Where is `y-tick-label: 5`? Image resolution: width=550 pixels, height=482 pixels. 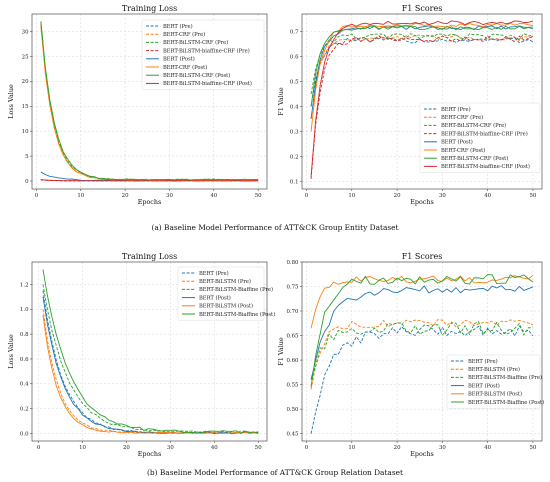
y-tick-label: 5 is located at coordinates (27, 157).